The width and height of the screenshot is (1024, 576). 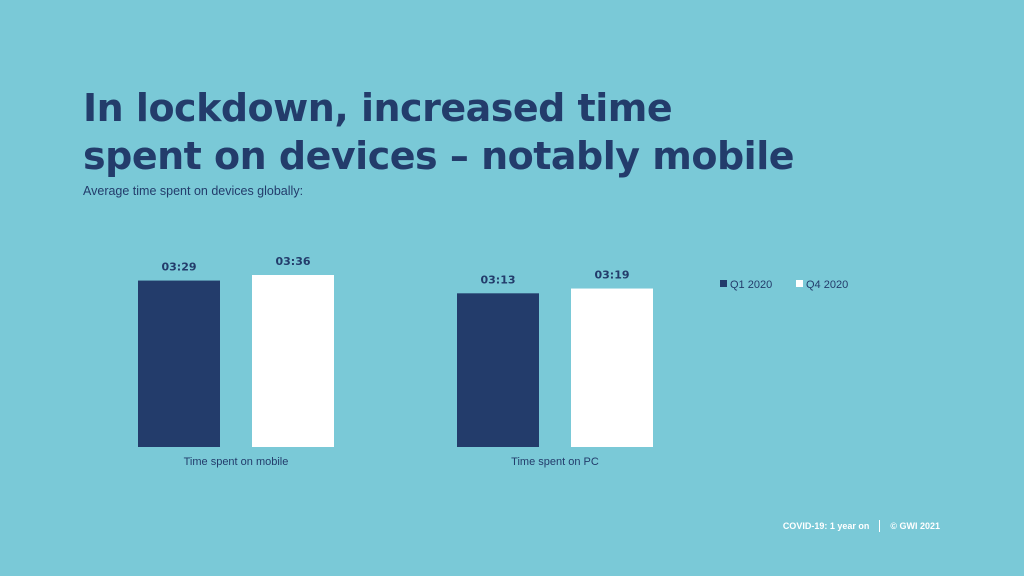 What do you see at coordinates (826, 526) in the screenshot?
I see `footer-source: COVID-19: 1 year on` at bounding box center [826, 526].